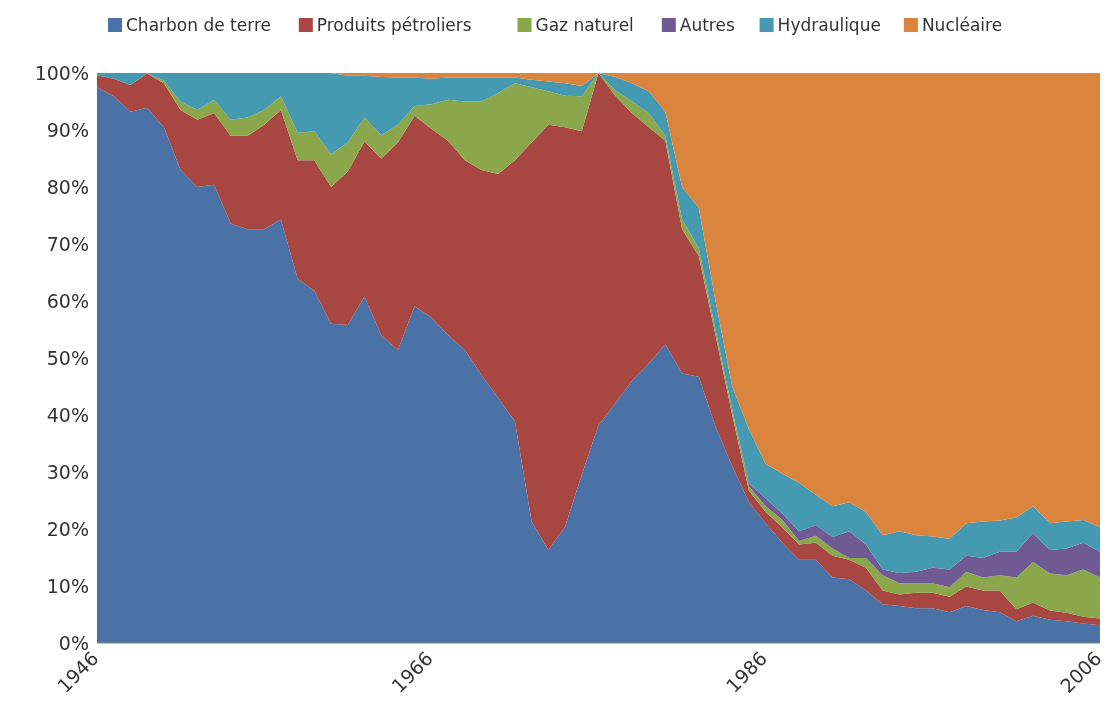 The height and width of the screenshot is (722, 1109). What do you see at coordinates (67, 186) in the screenshot?
I see `y-tick-label: 80%` at bounding box center [67, 186].